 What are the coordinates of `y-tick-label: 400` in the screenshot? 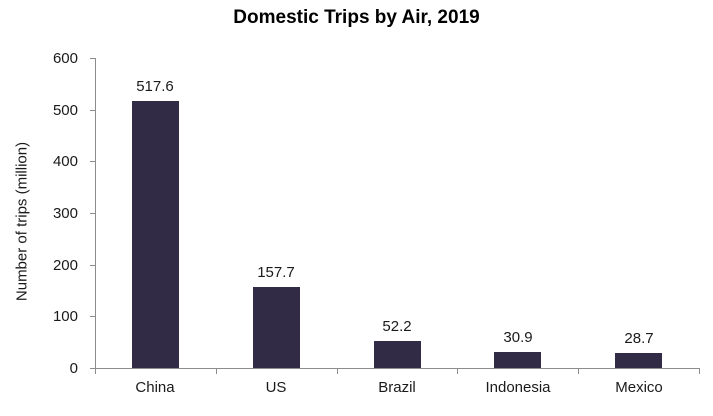 It's located at (65, 162).